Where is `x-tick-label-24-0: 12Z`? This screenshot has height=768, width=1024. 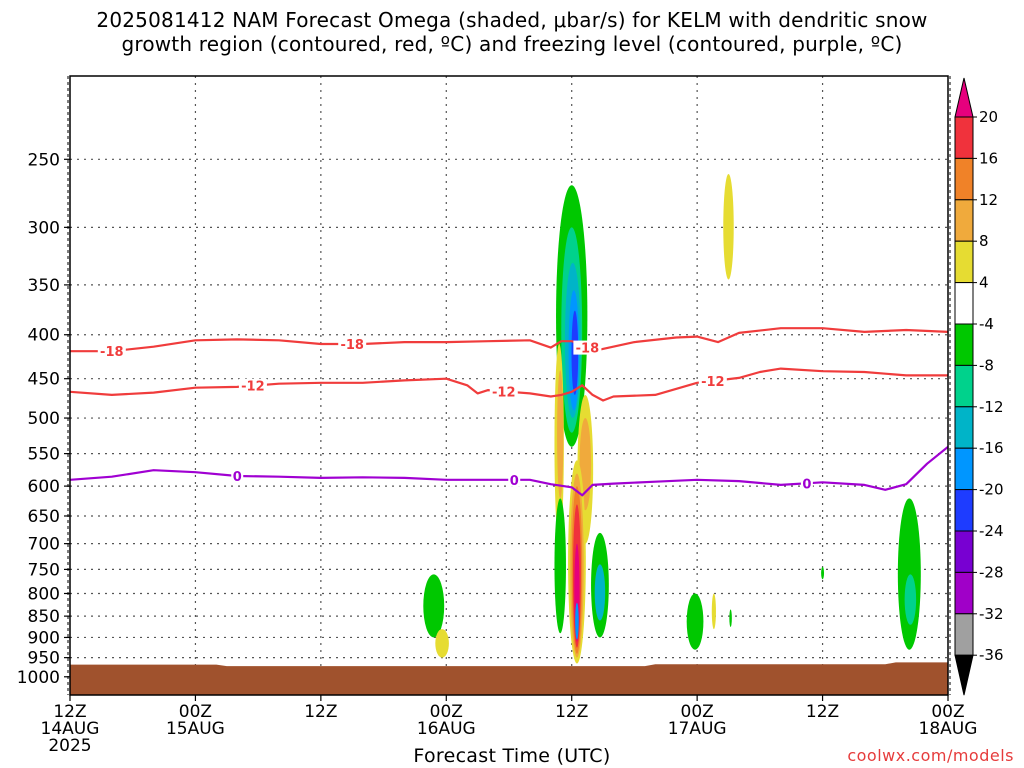
x-tick-label-24-0: 12Z is located at coordinates (320, 712).